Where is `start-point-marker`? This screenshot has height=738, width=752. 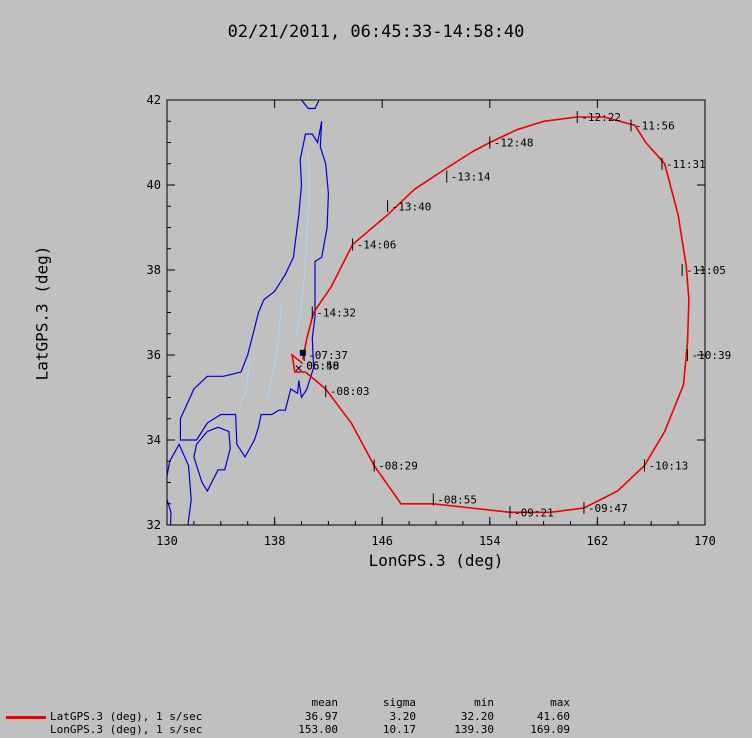
start-point-marker is located at coordinates (302, 352).